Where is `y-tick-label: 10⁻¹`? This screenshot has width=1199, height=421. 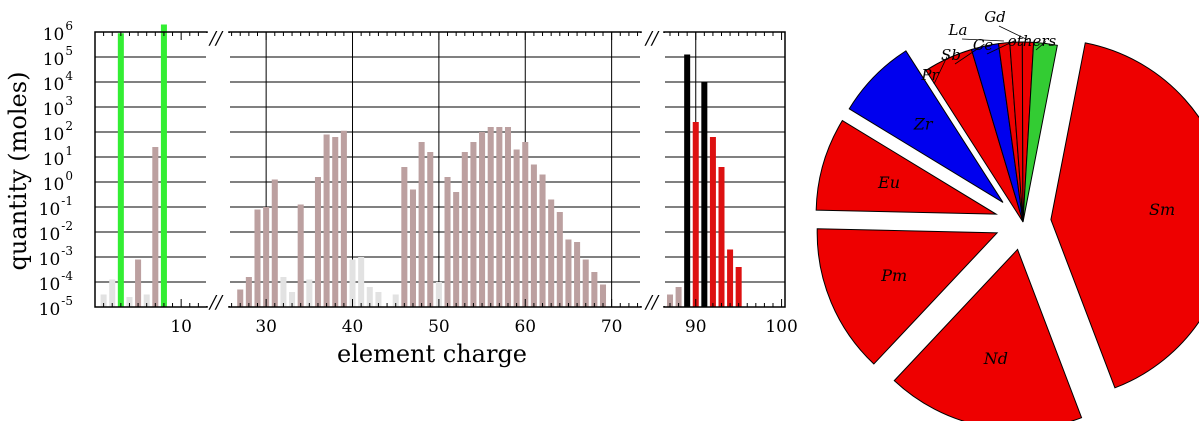
y-tick-label: 10⁻¹ is located at coordinates (56, 207).